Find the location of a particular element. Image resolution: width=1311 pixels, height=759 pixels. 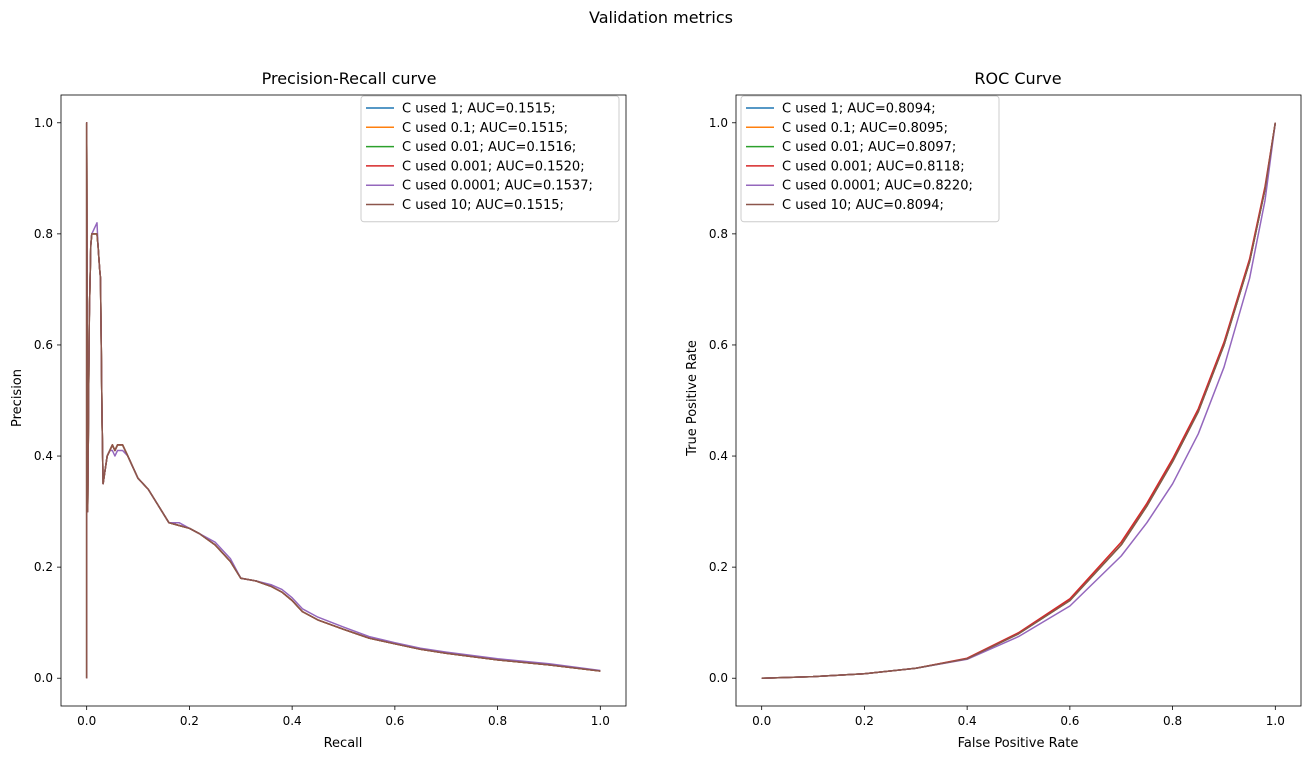

pr-legend-box is located at coordinates (490, 159).